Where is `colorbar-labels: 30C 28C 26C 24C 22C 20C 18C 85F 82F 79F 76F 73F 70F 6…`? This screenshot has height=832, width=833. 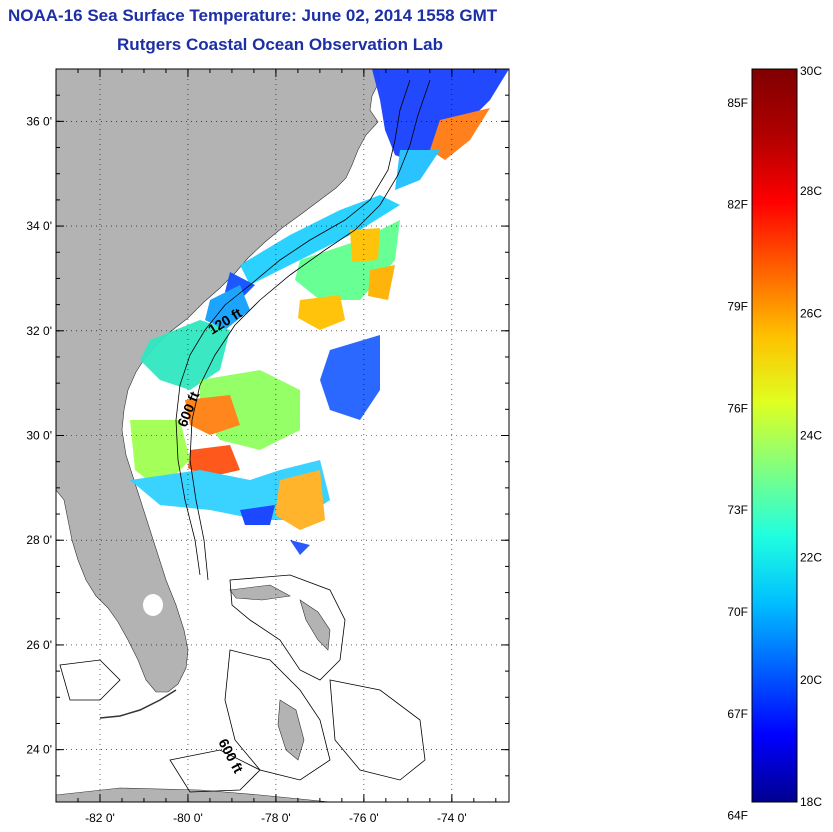 colorbar-labels: 30C 28C 26C 24C 22C 20C 18C 85F 82F 79F 76F 73F 70F 6… is located at coordinates (774, 443).